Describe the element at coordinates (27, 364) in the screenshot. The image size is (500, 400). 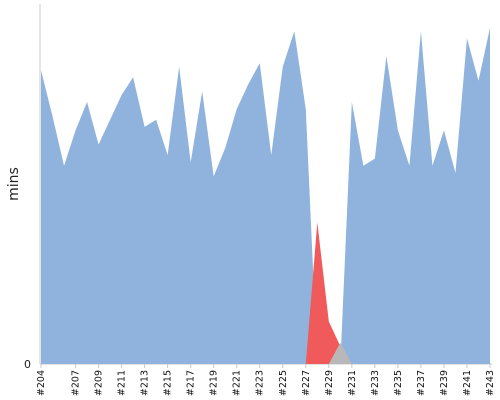
I see `y-tick-label: 0` at that location.